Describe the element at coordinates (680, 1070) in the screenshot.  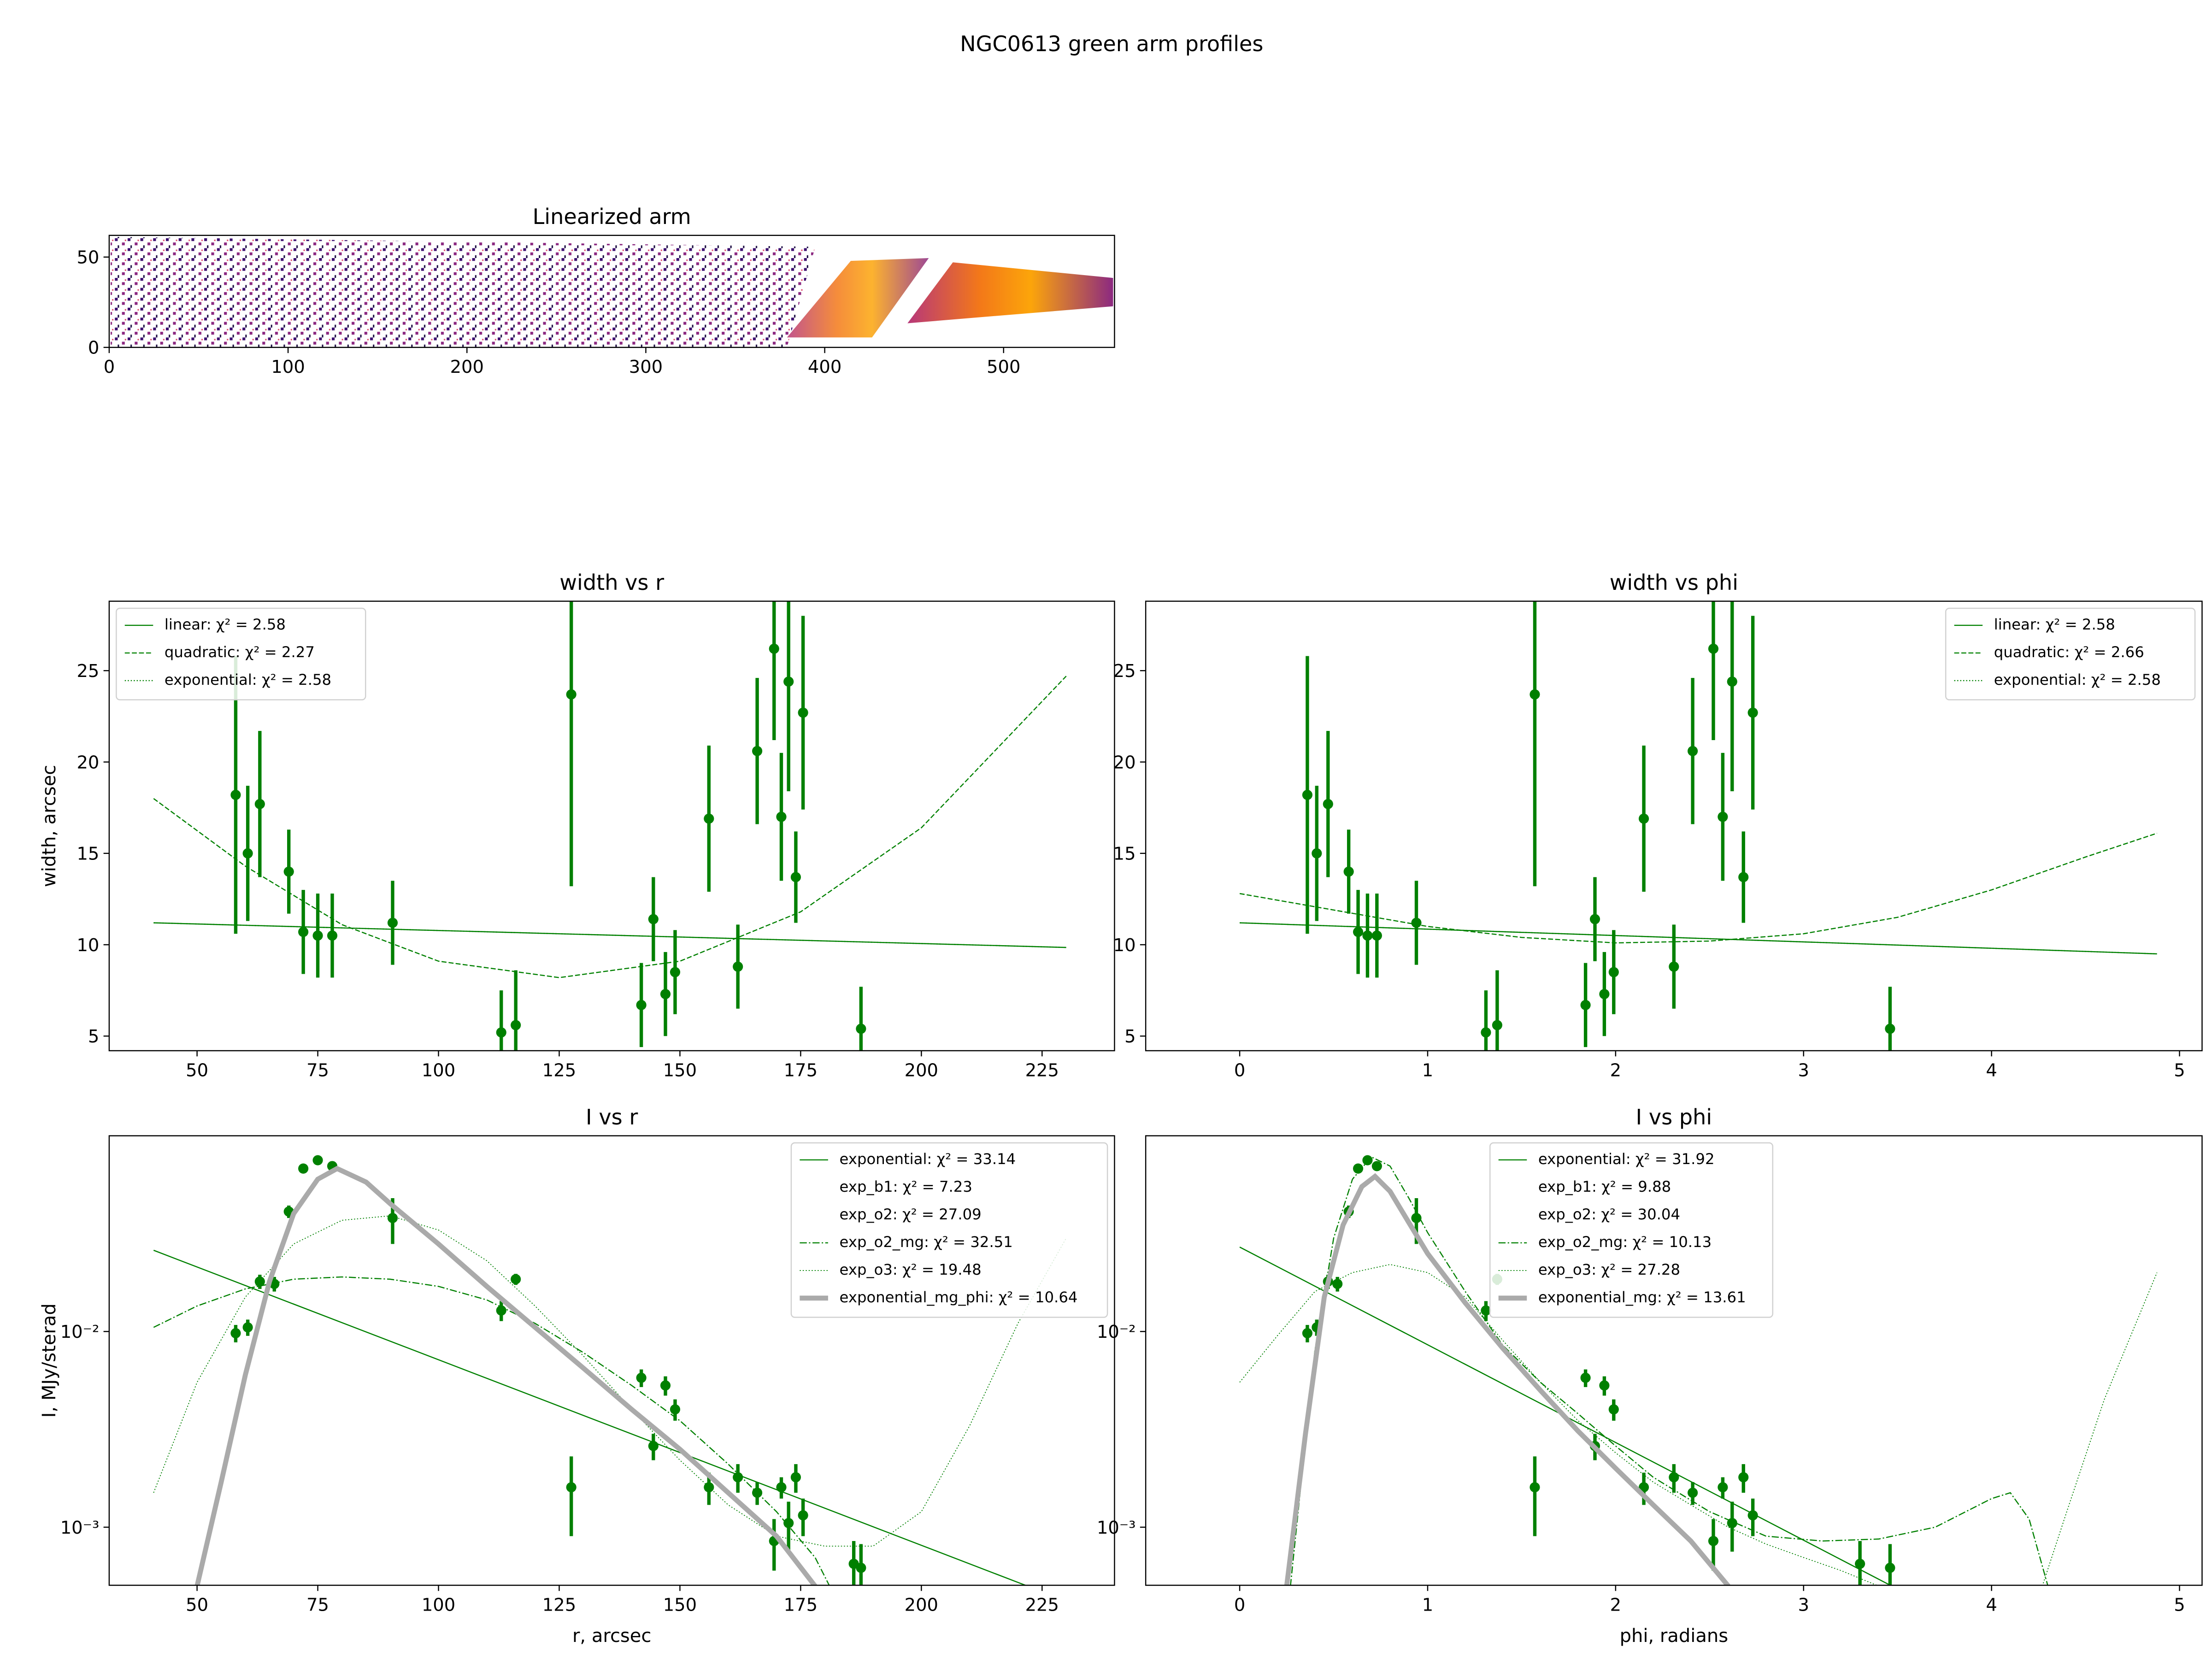
I see `x-tick-label: 150` at that location.